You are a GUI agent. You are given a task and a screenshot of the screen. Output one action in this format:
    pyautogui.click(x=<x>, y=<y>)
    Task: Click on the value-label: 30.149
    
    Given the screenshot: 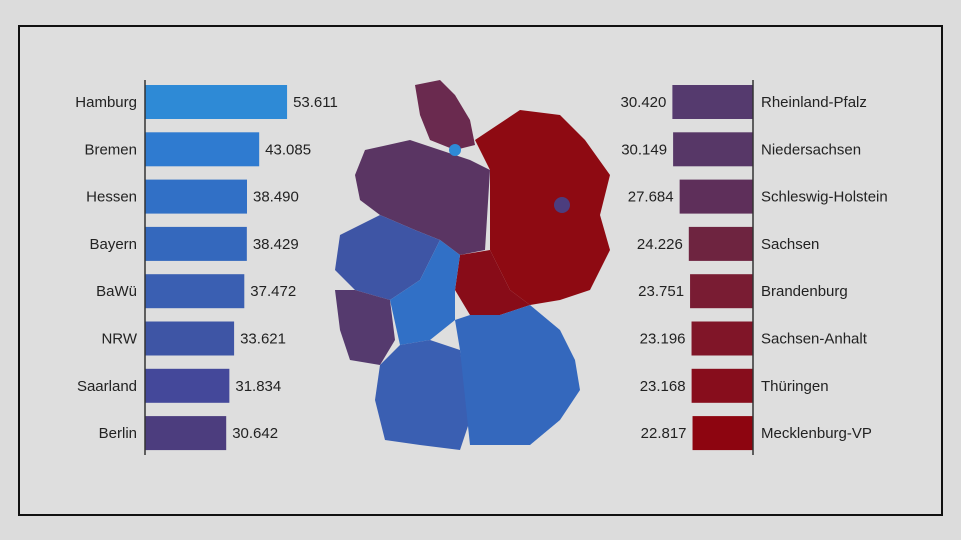 What is the action you would take?
    pyautogui.click(x=644, y=149)
    